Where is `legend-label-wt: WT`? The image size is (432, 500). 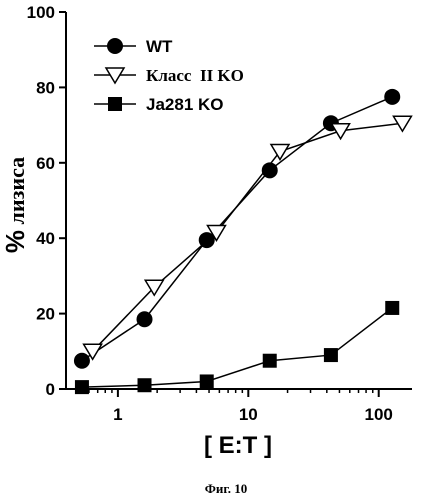 legend-label-wt: WT is located at coordinates (159, 46).